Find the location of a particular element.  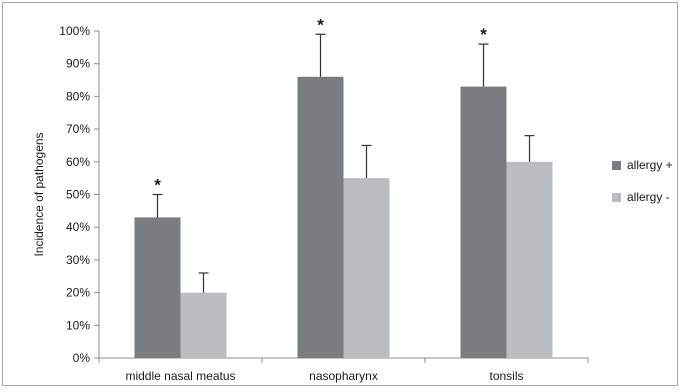

y-axis: 0% 10% 20% 30% 40% 50% 60% 70% 80% 90% 100% is located at coordinates (79, 194).